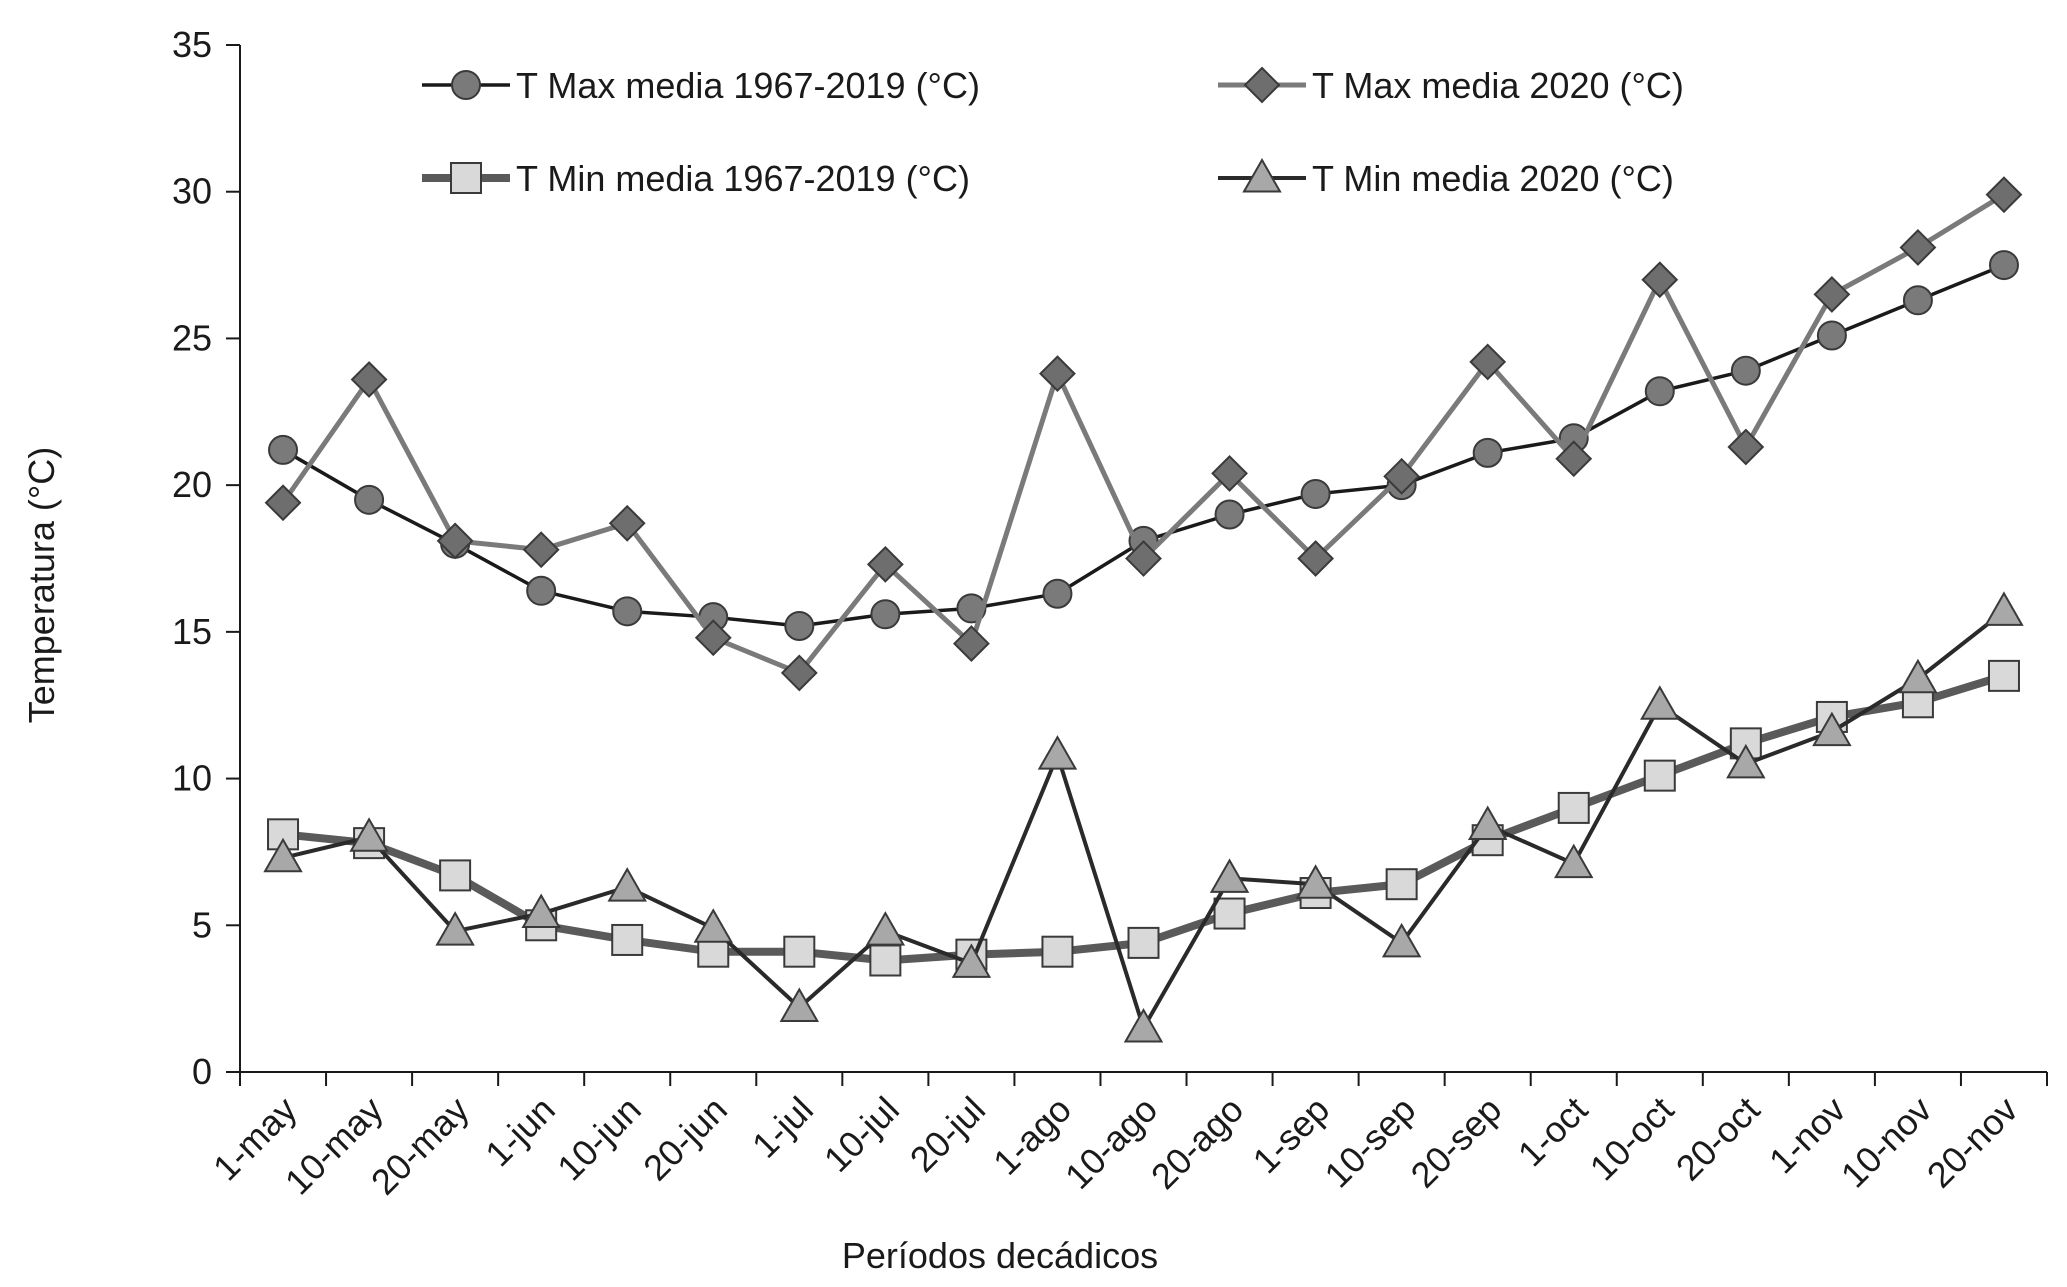 Image resolution: width=2067 pixels, height=1287 pixels. Describe the element at coordinates (202, 1071) in the screenshot. I see `y-tick-label: 0` at that location.